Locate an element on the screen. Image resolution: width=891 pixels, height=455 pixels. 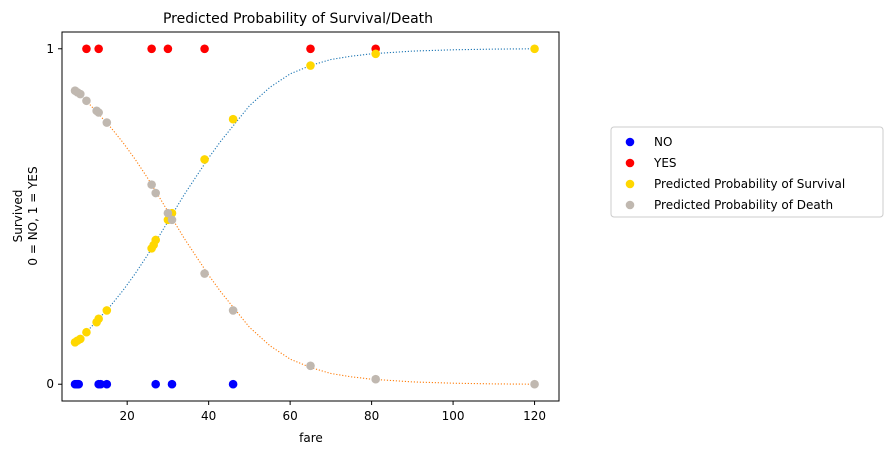
legend-marker-no is located at coordinates (630, 142).